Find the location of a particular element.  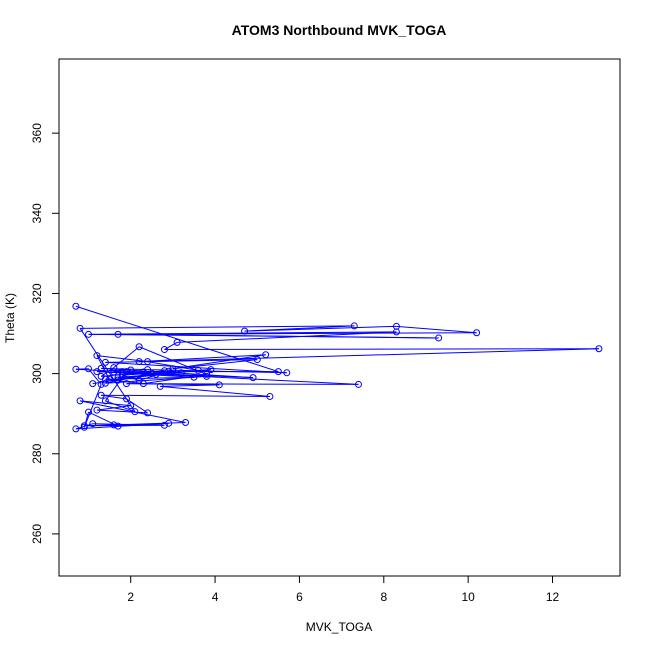

y-tick-label: 320 is located at coordinates (37, 293).